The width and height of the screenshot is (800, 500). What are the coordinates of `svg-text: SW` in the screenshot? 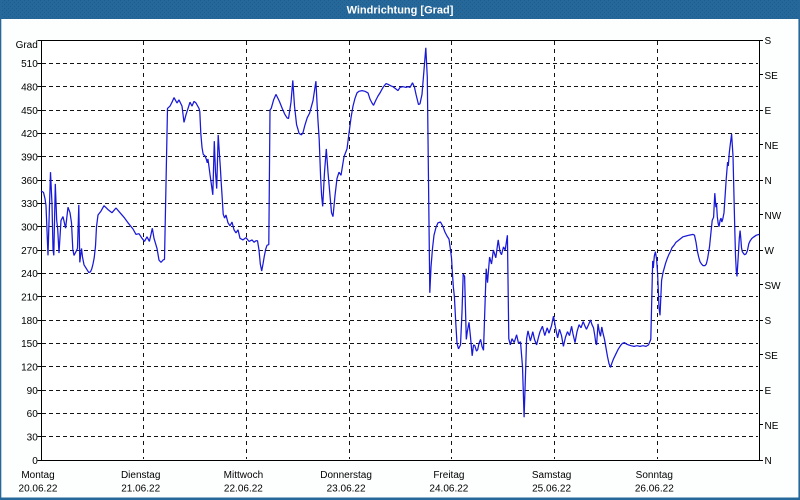 It's located at (773, 286).